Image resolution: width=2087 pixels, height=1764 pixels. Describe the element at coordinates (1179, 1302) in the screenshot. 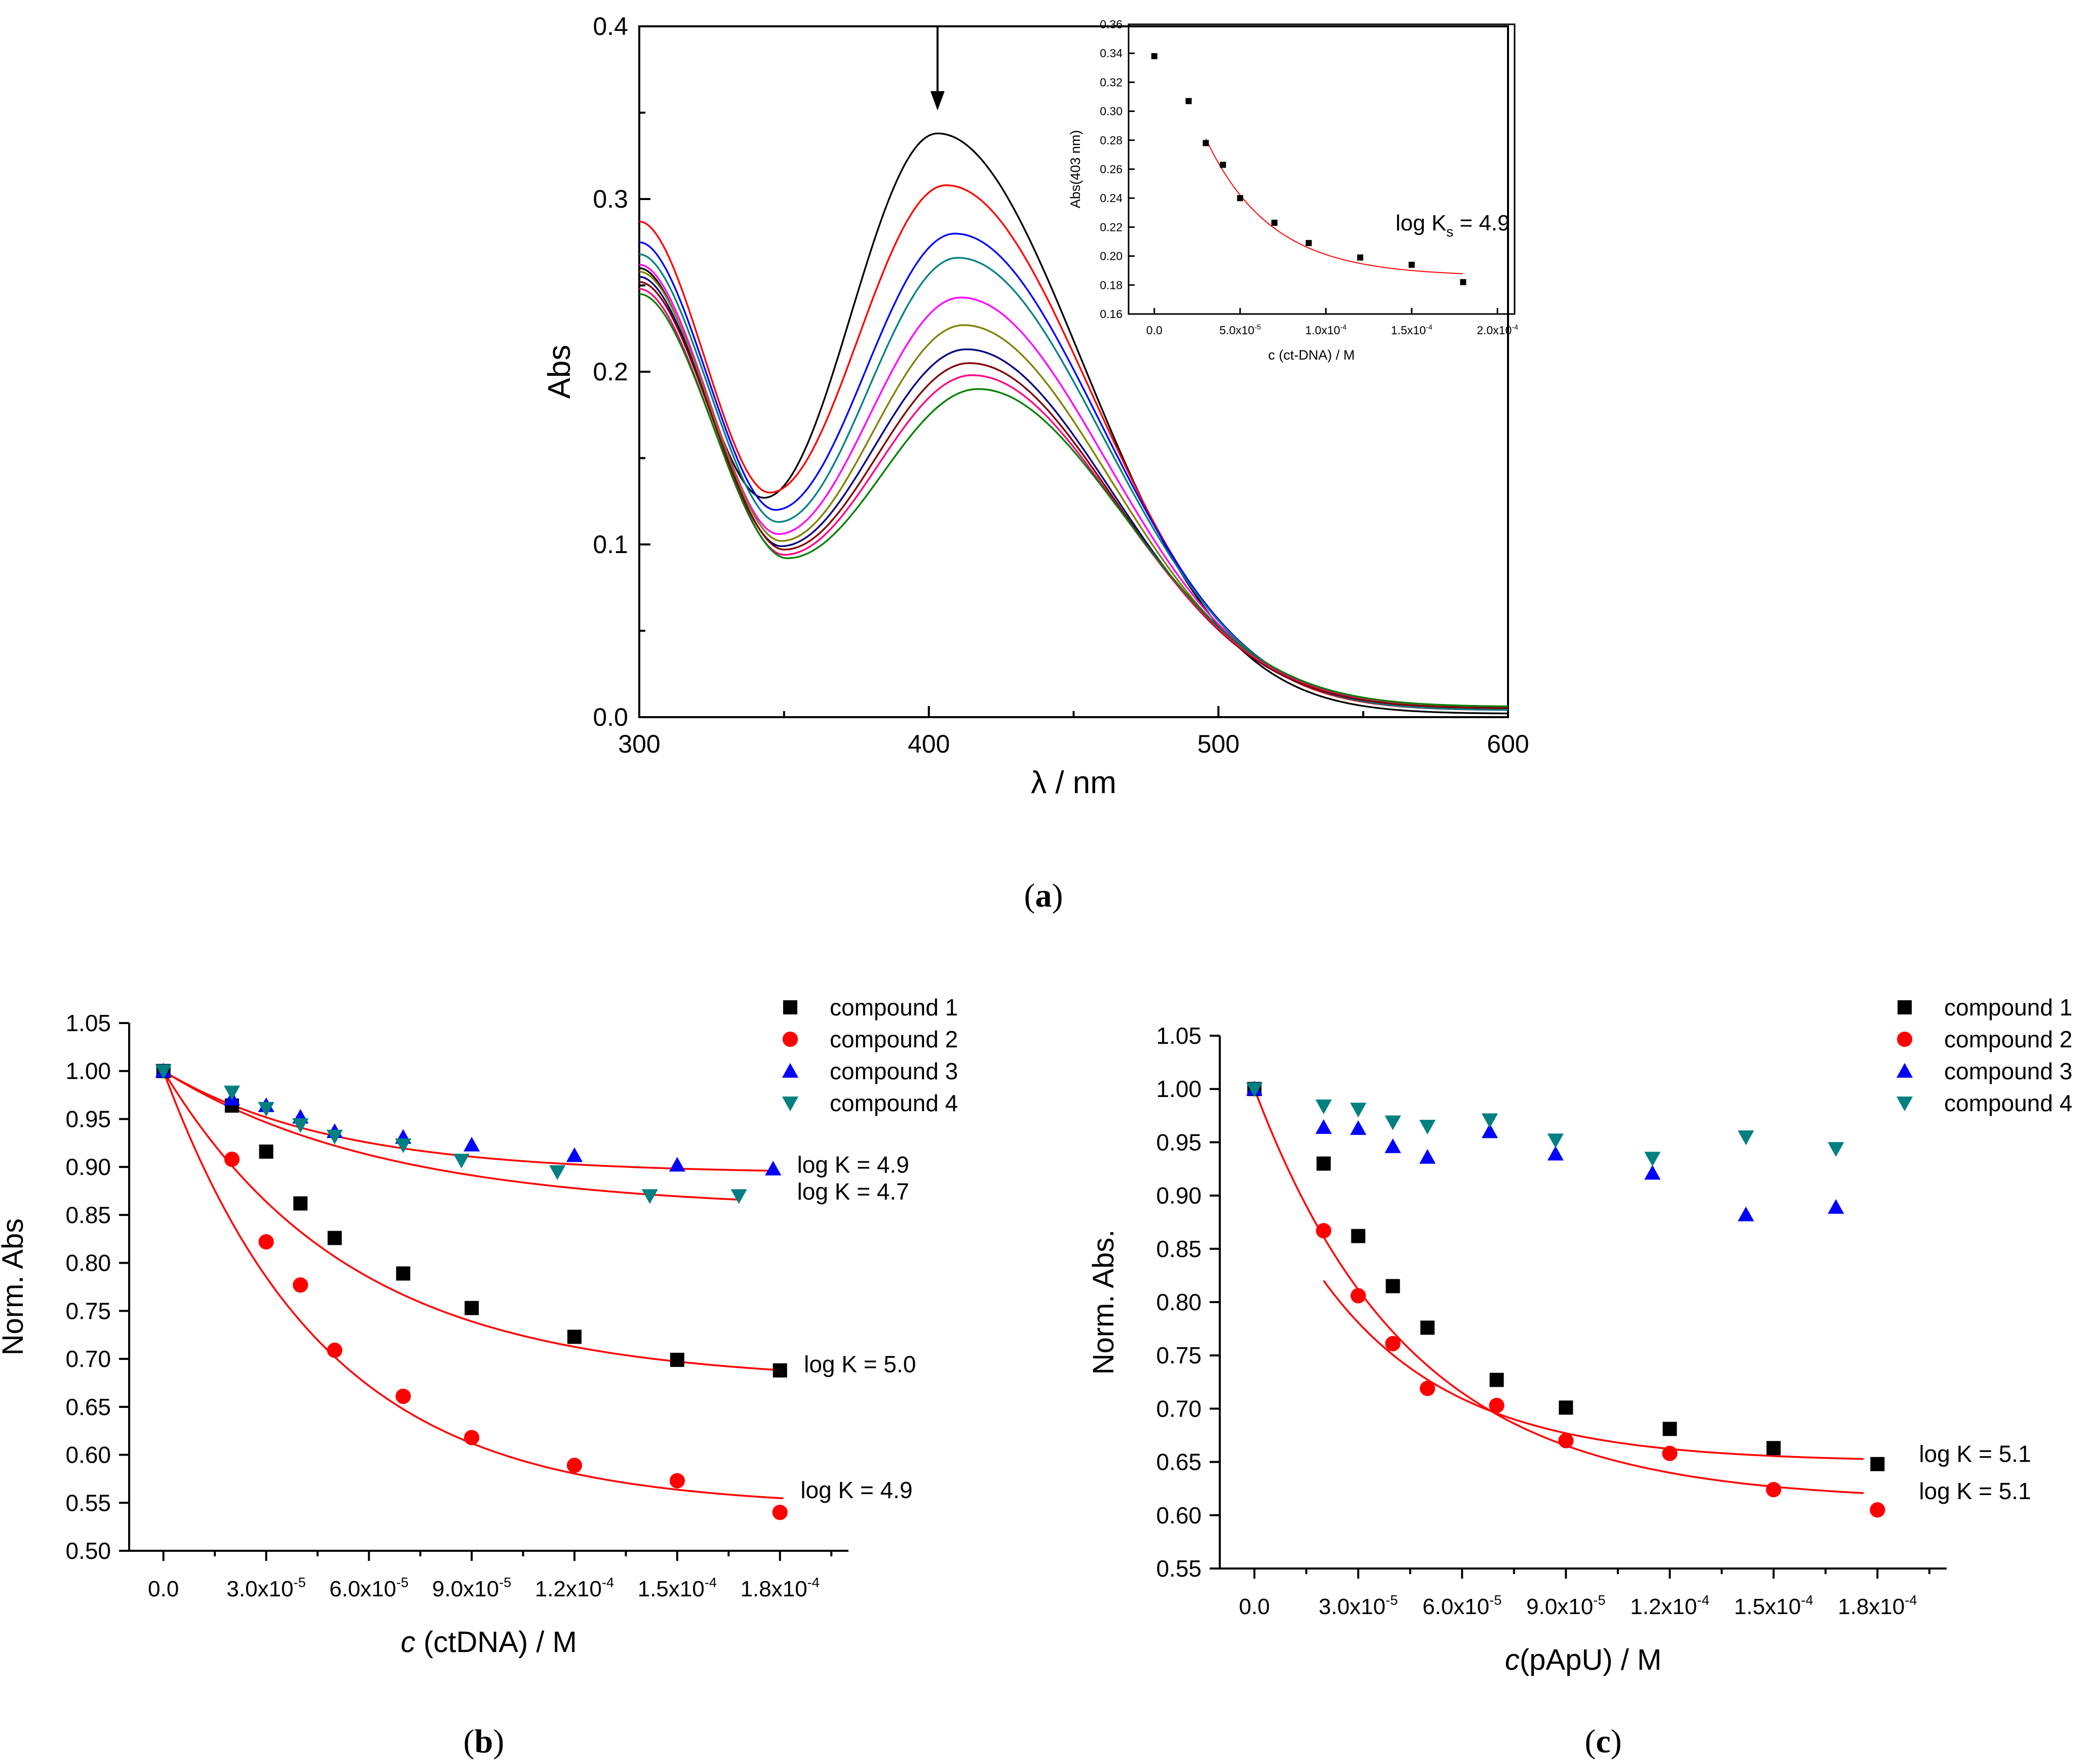

I see `chart-c-ytick-label: 0.80` at that location.